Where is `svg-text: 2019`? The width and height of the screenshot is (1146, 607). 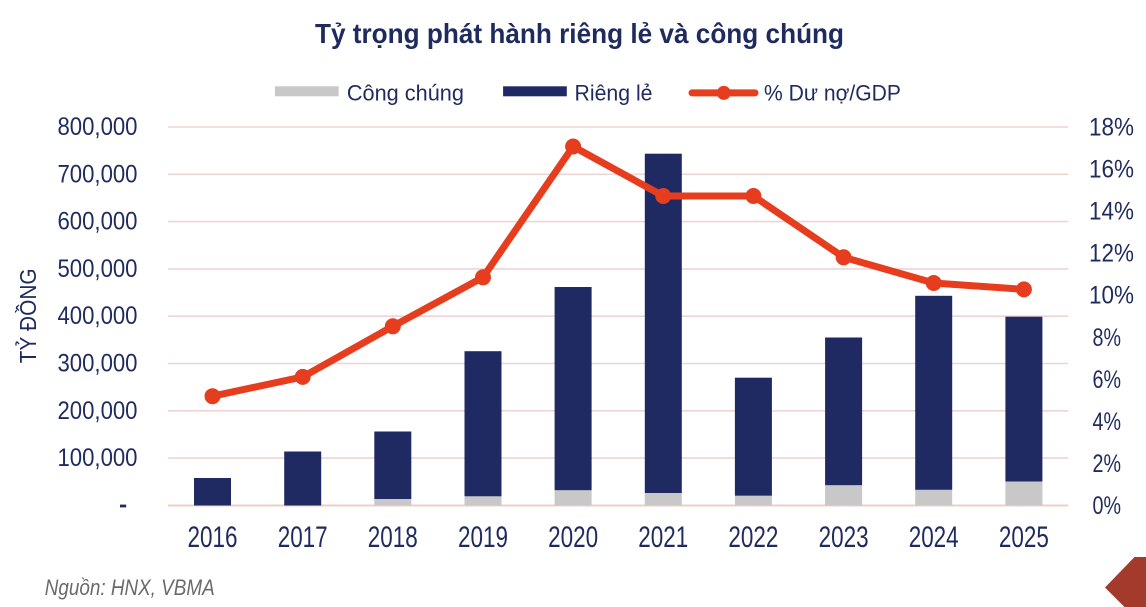 svg-text: 2019 is located at coordinates (483, 537).